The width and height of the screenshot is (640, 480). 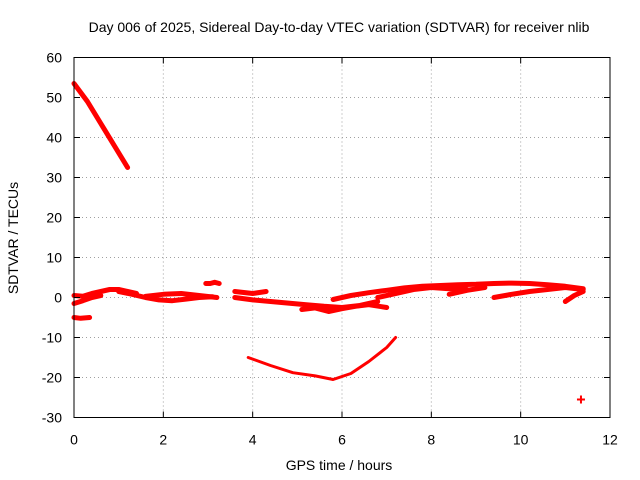 What do you see at coordinates (54, 98) in the screenshot?
I see `y-tick-label: 50` at bounding box center [54, 98].